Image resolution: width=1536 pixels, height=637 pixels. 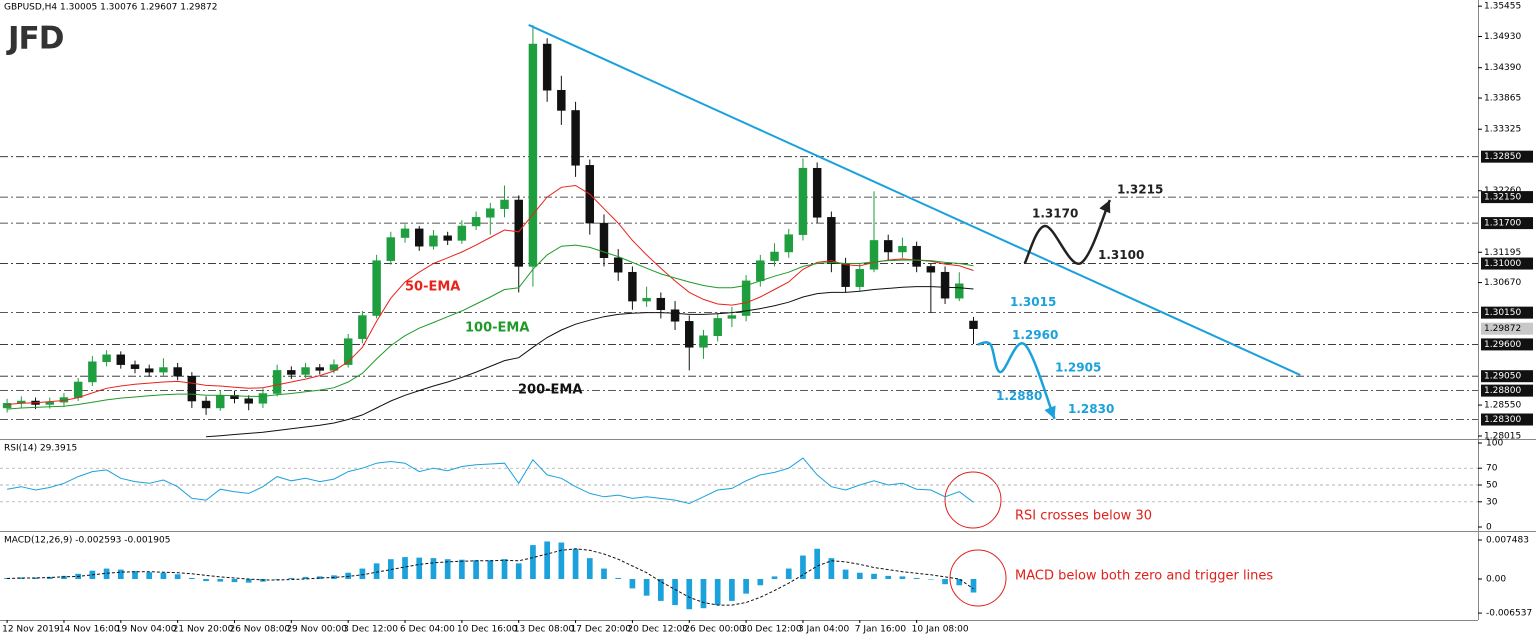 I want to click on x-tick-label: 14 Nov 16:00, so click(x=89, y=630).